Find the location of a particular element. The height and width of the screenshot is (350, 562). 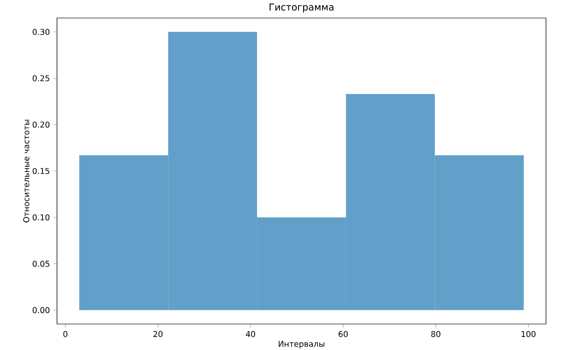

y-tick-label: 0.30 is located at coordinates (41, 31).